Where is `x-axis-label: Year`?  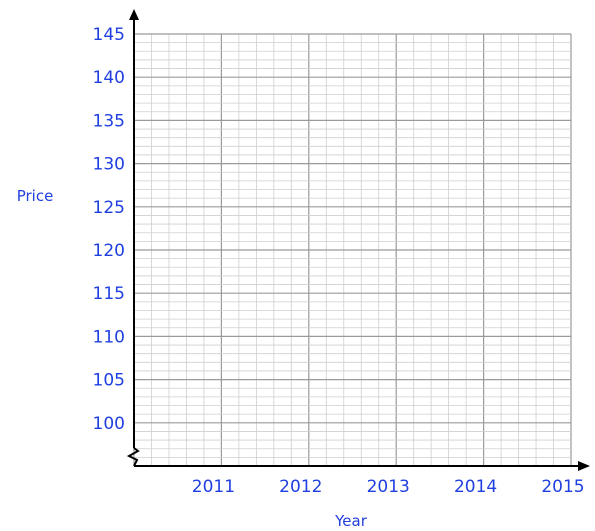 x-axis-label: Year is located at coordinates (351, 521).